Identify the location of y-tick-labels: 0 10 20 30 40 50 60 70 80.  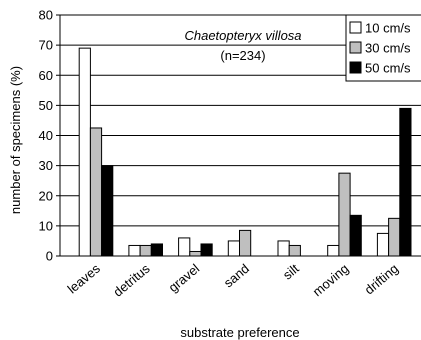
(46, 136).